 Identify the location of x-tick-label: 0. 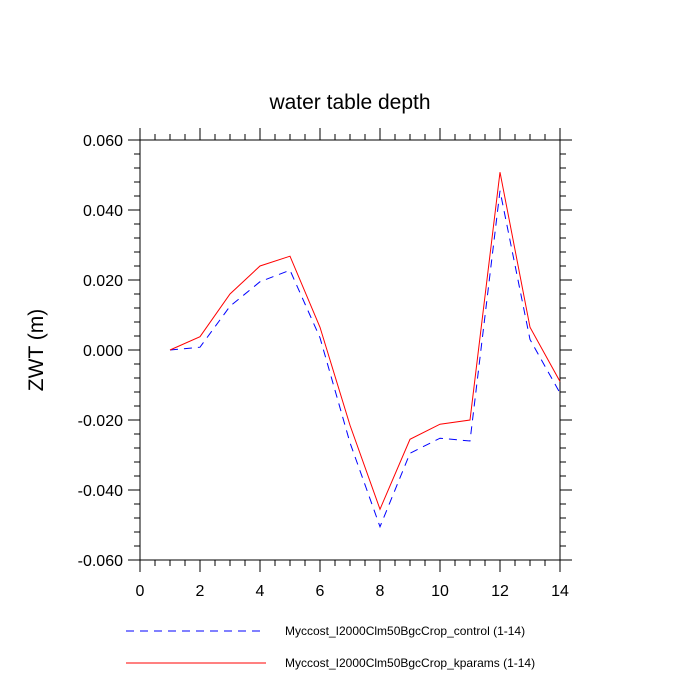
(140, 591).